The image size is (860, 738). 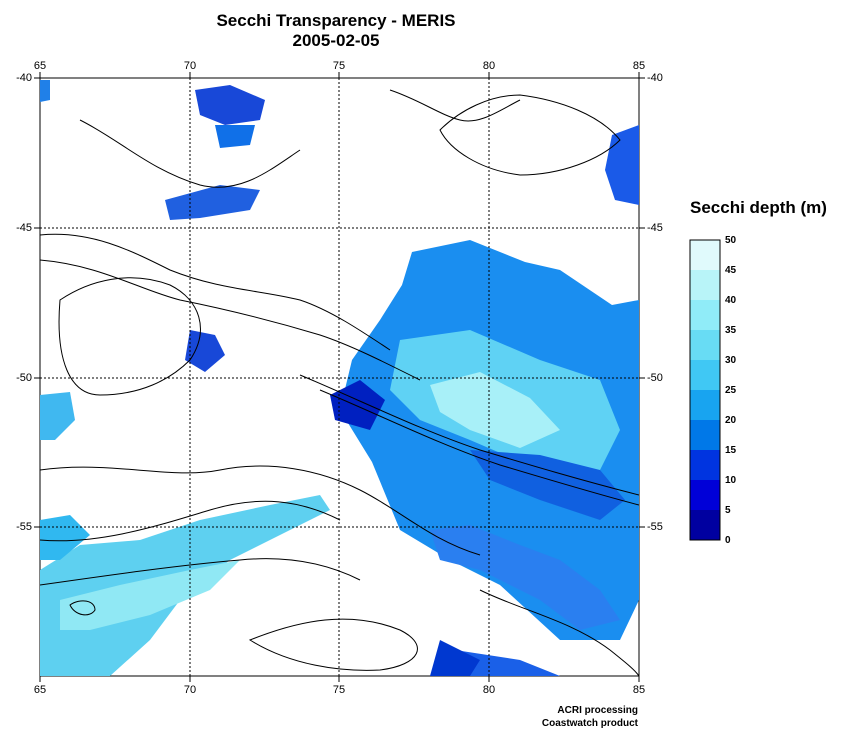 I want to click on colorbar-tick-label: 40, so click(x=731, y=300).